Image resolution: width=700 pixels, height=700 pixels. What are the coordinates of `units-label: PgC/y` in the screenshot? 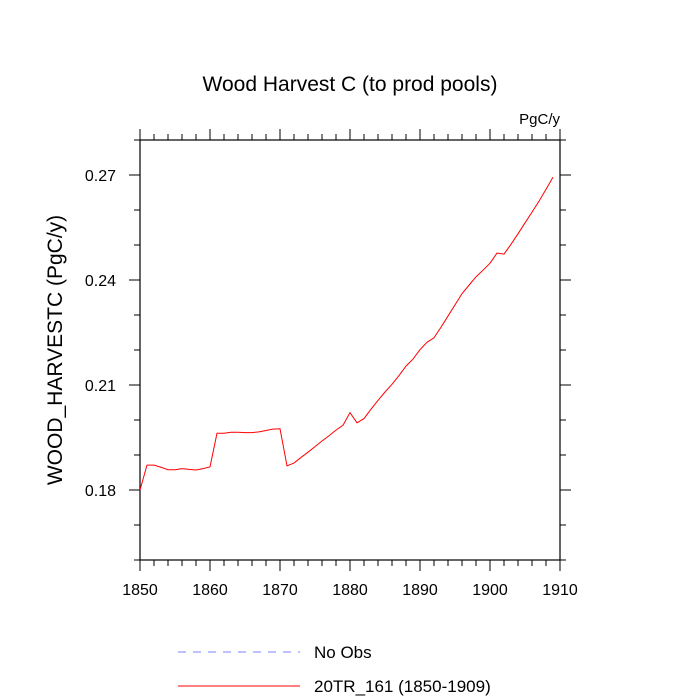 It's located at (539, 119).